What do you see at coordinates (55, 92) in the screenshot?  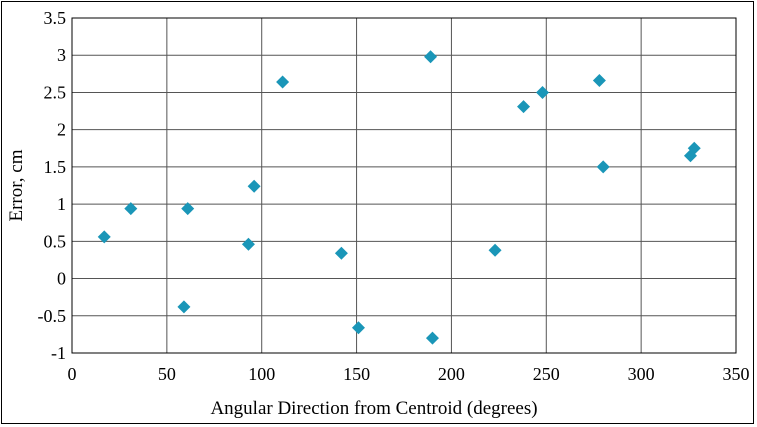 I see `y-tick-label: 2.5` at bounding box center [55, 92].